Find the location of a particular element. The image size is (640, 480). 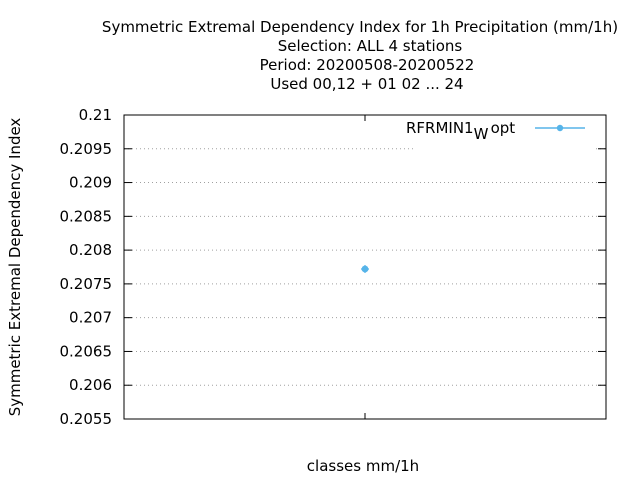

y-tick-label: 0.21 is located at coordinates (95, 115).